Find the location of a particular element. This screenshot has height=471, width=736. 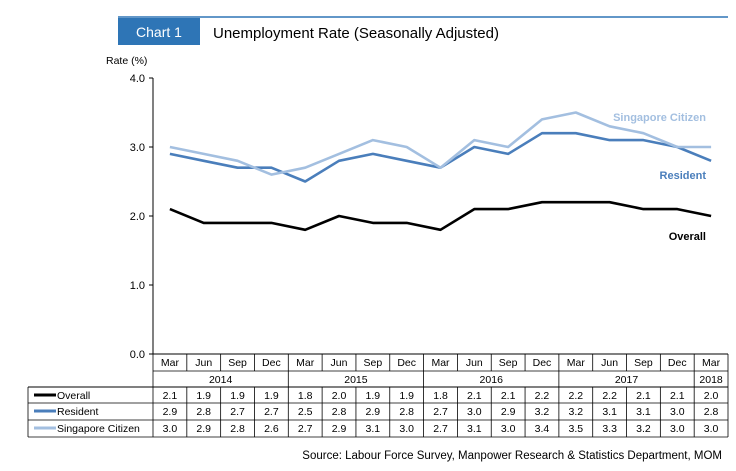

year-label: 2017 is located at coordinates (627, 380).